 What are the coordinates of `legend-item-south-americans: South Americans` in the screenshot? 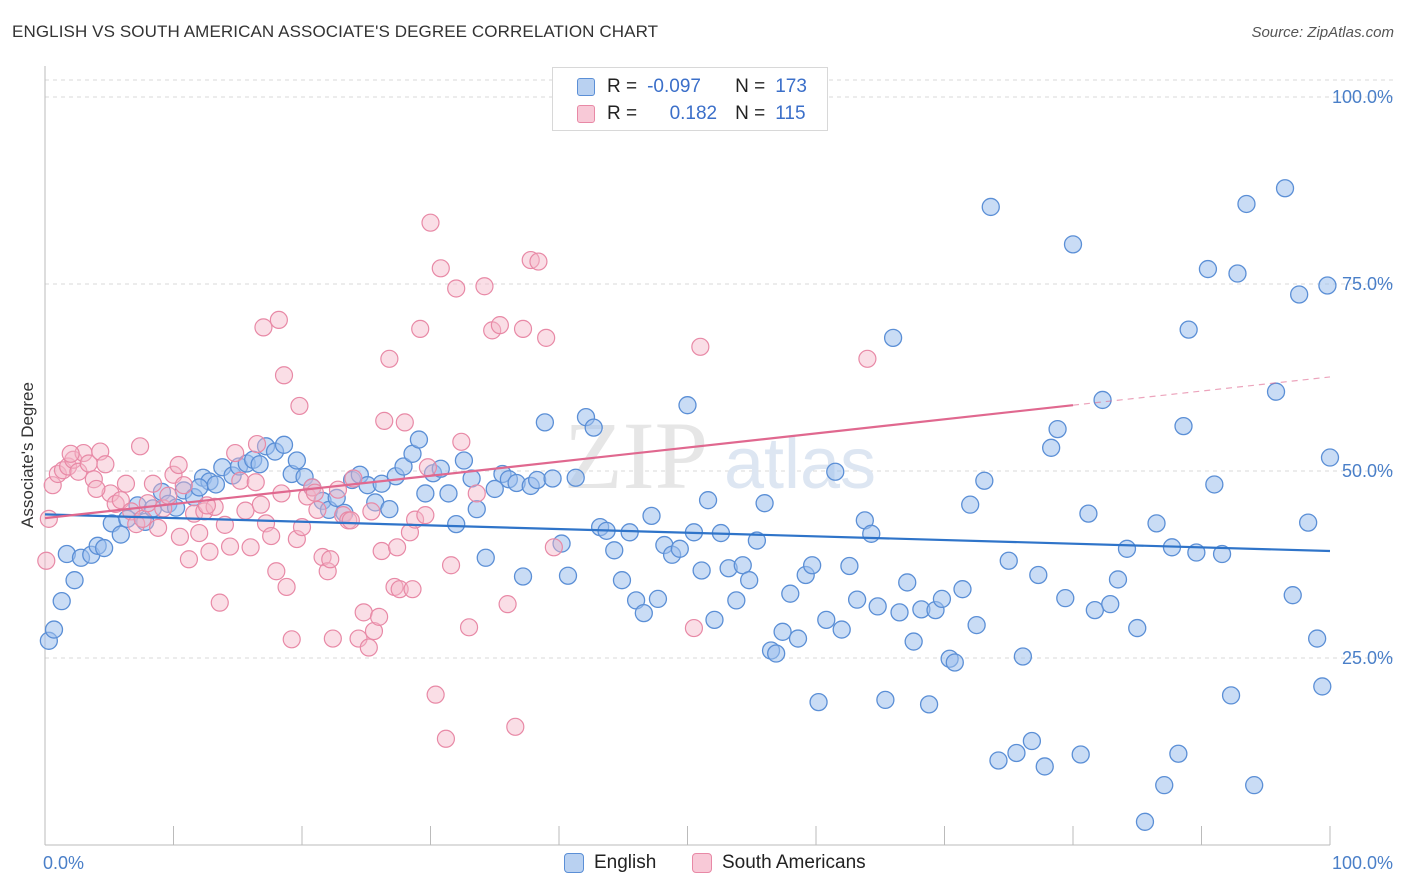 It's located at (779, 863).